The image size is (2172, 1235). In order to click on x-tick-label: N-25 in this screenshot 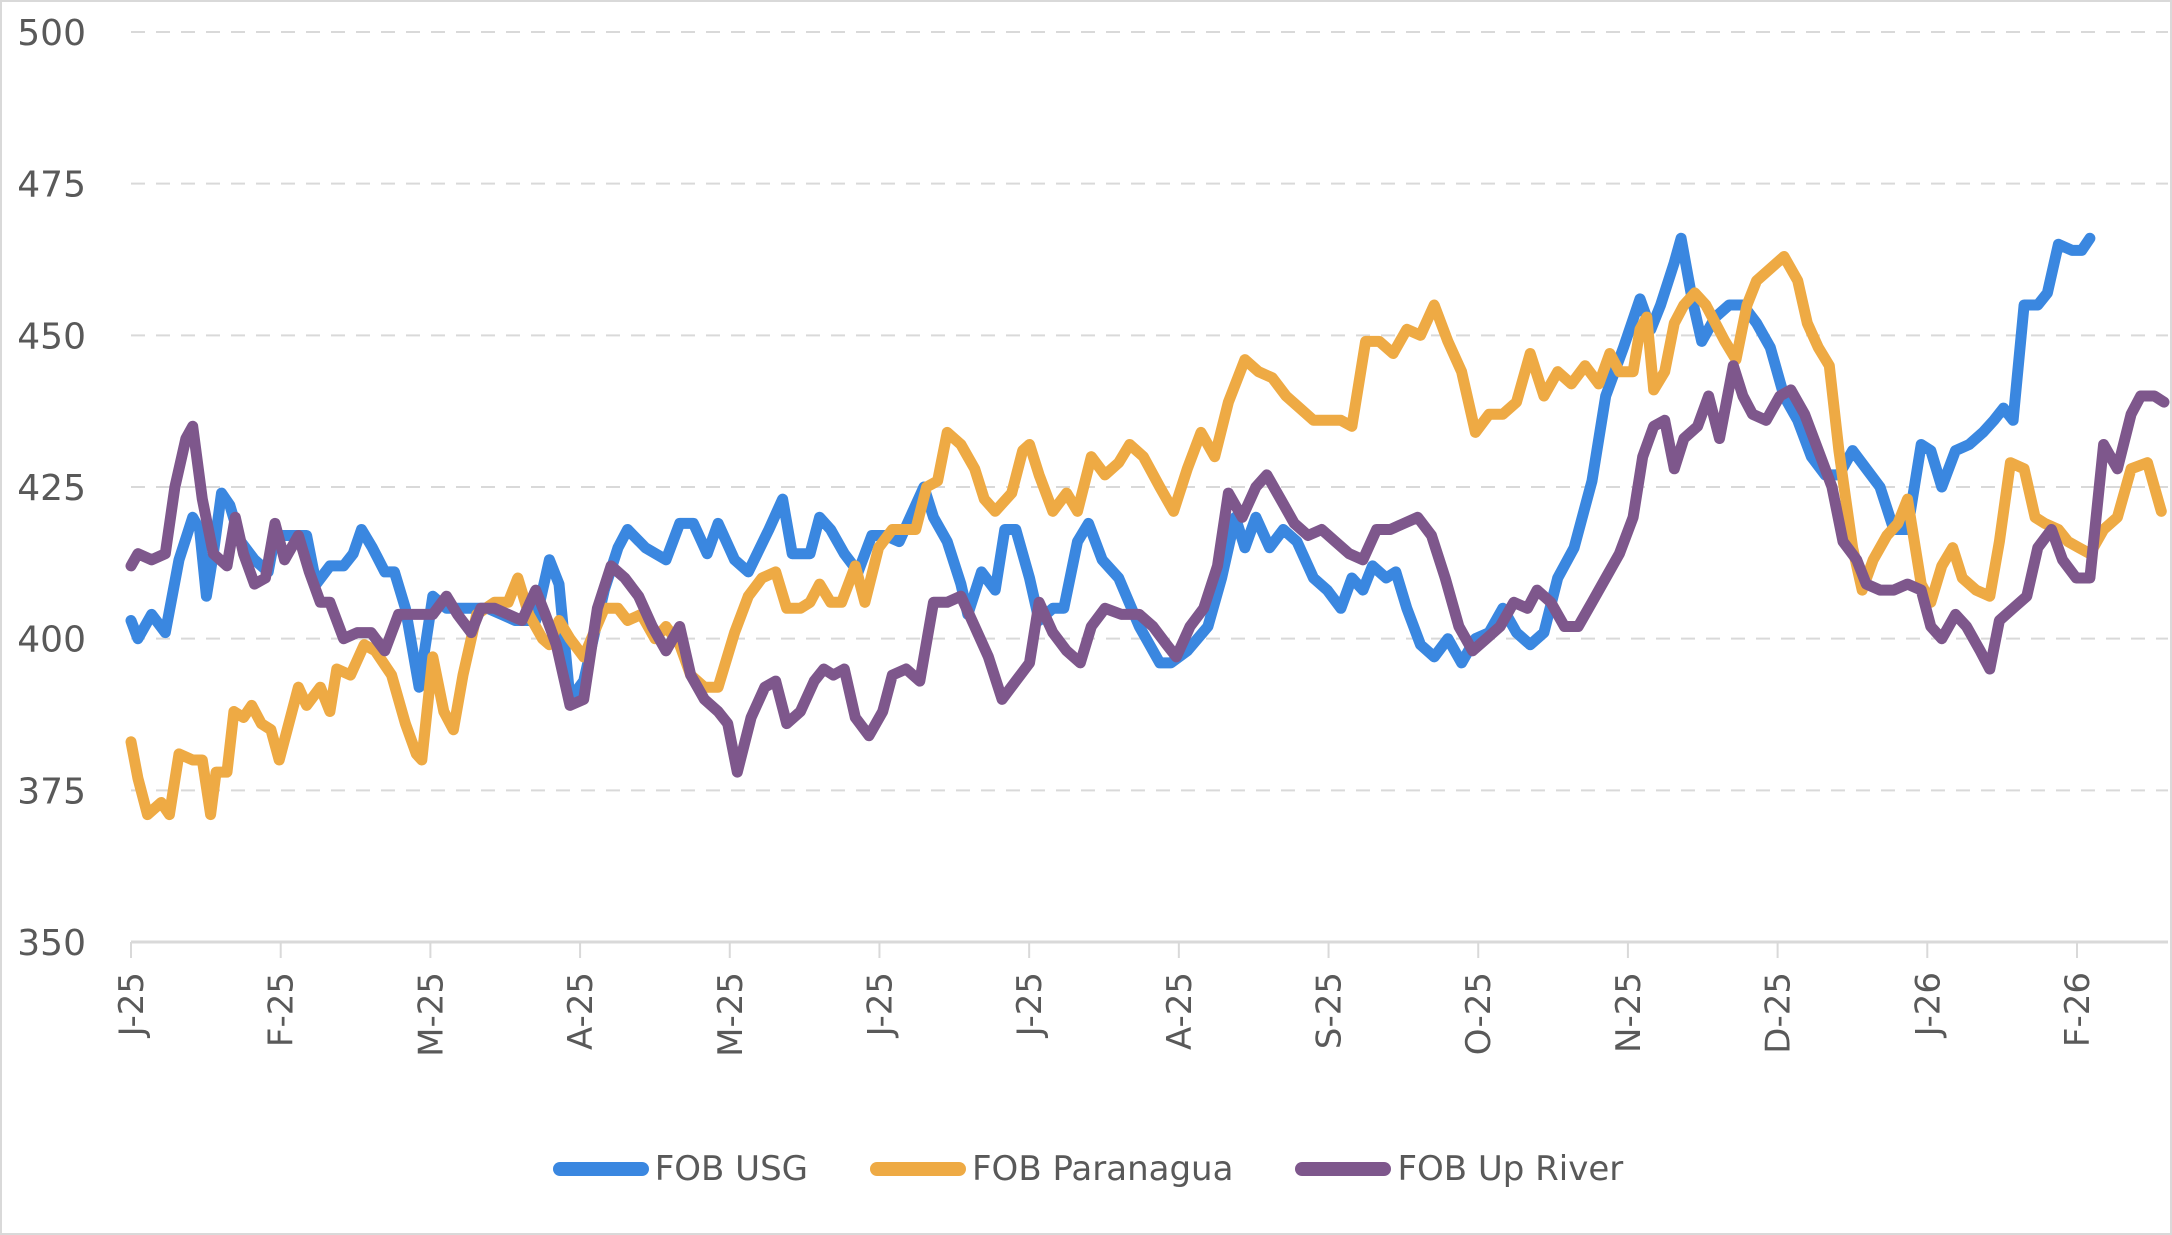, I will do `click(1629, 1012)`.